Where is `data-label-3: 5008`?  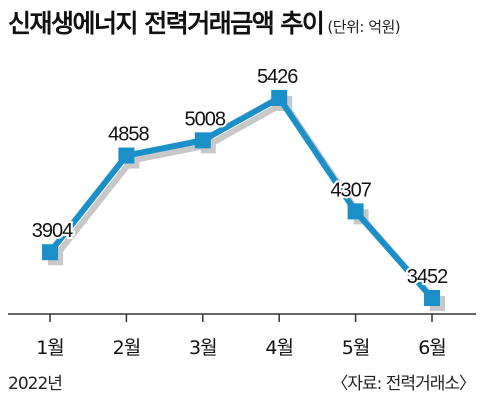 data-label-3: 5008 is located at coordinates (205, 119).